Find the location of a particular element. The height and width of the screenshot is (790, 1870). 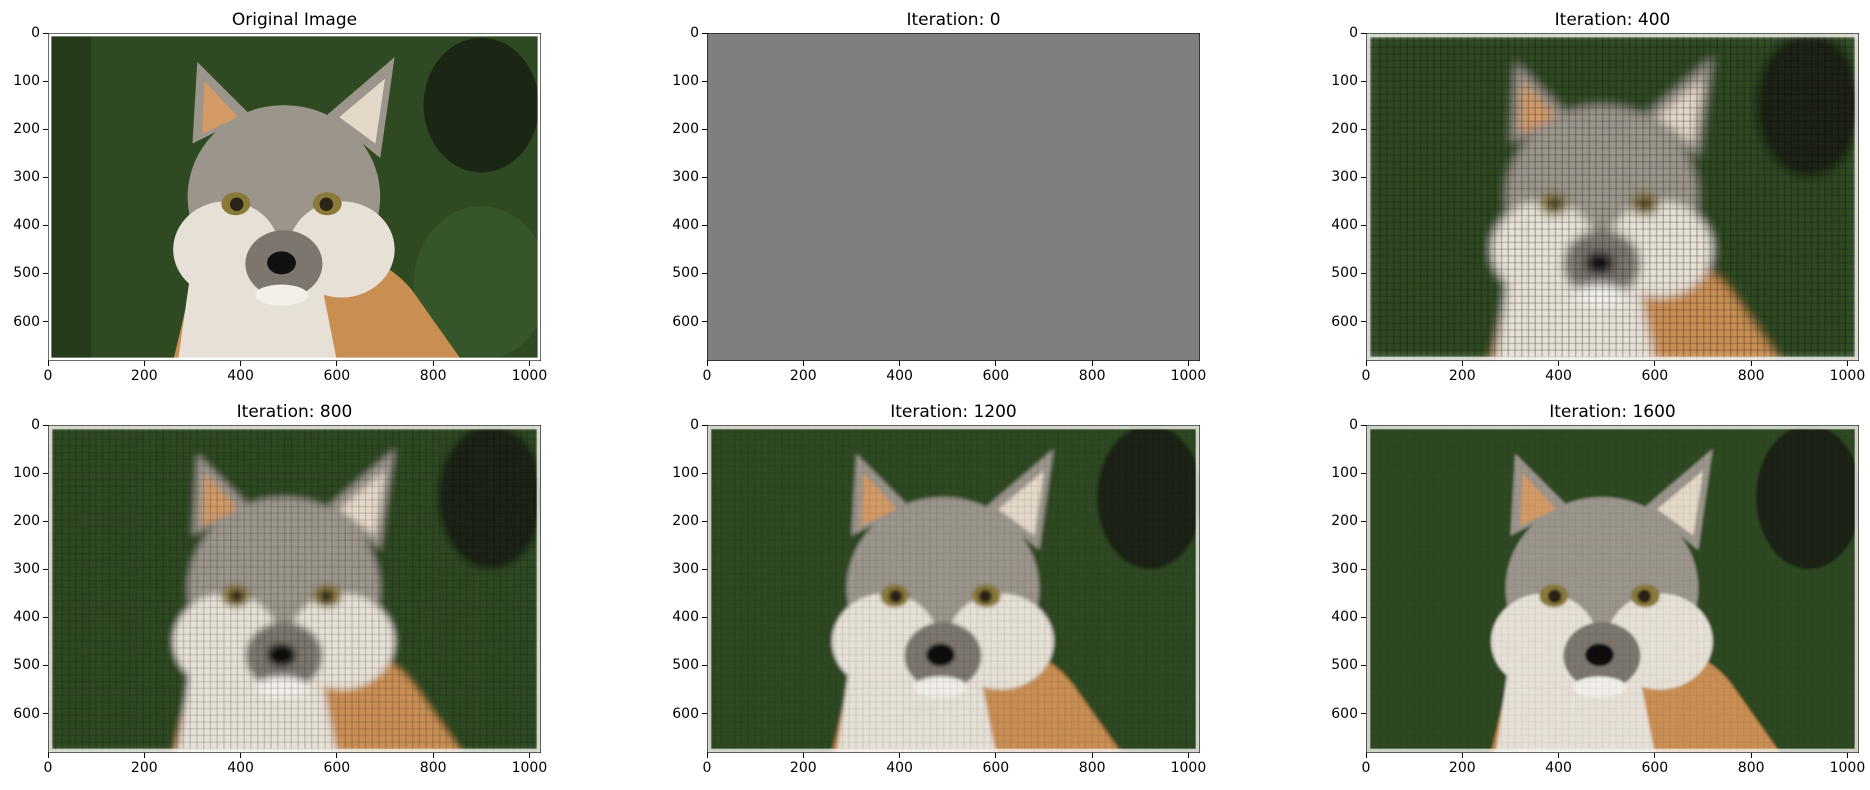

fox-left-inner-ear is located at coordinates (220, 107).